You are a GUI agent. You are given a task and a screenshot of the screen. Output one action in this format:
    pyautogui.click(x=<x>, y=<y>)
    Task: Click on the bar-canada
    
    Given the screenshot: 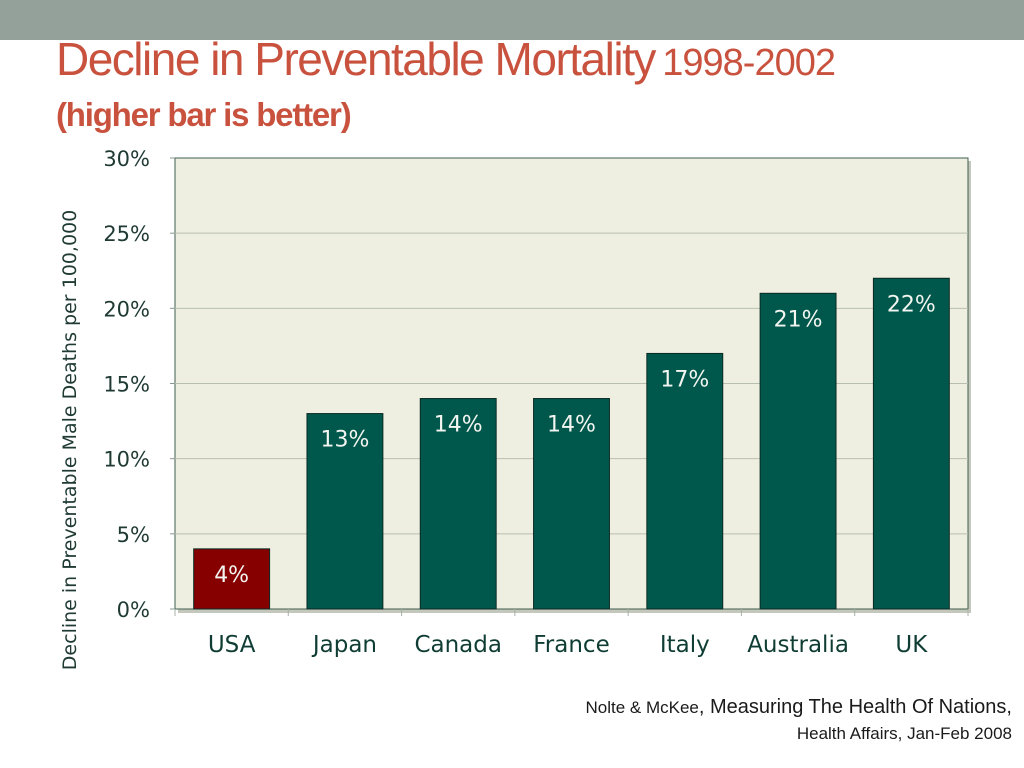 What is the action you would take?
    pyautogui.click(x=458, y=504)
    